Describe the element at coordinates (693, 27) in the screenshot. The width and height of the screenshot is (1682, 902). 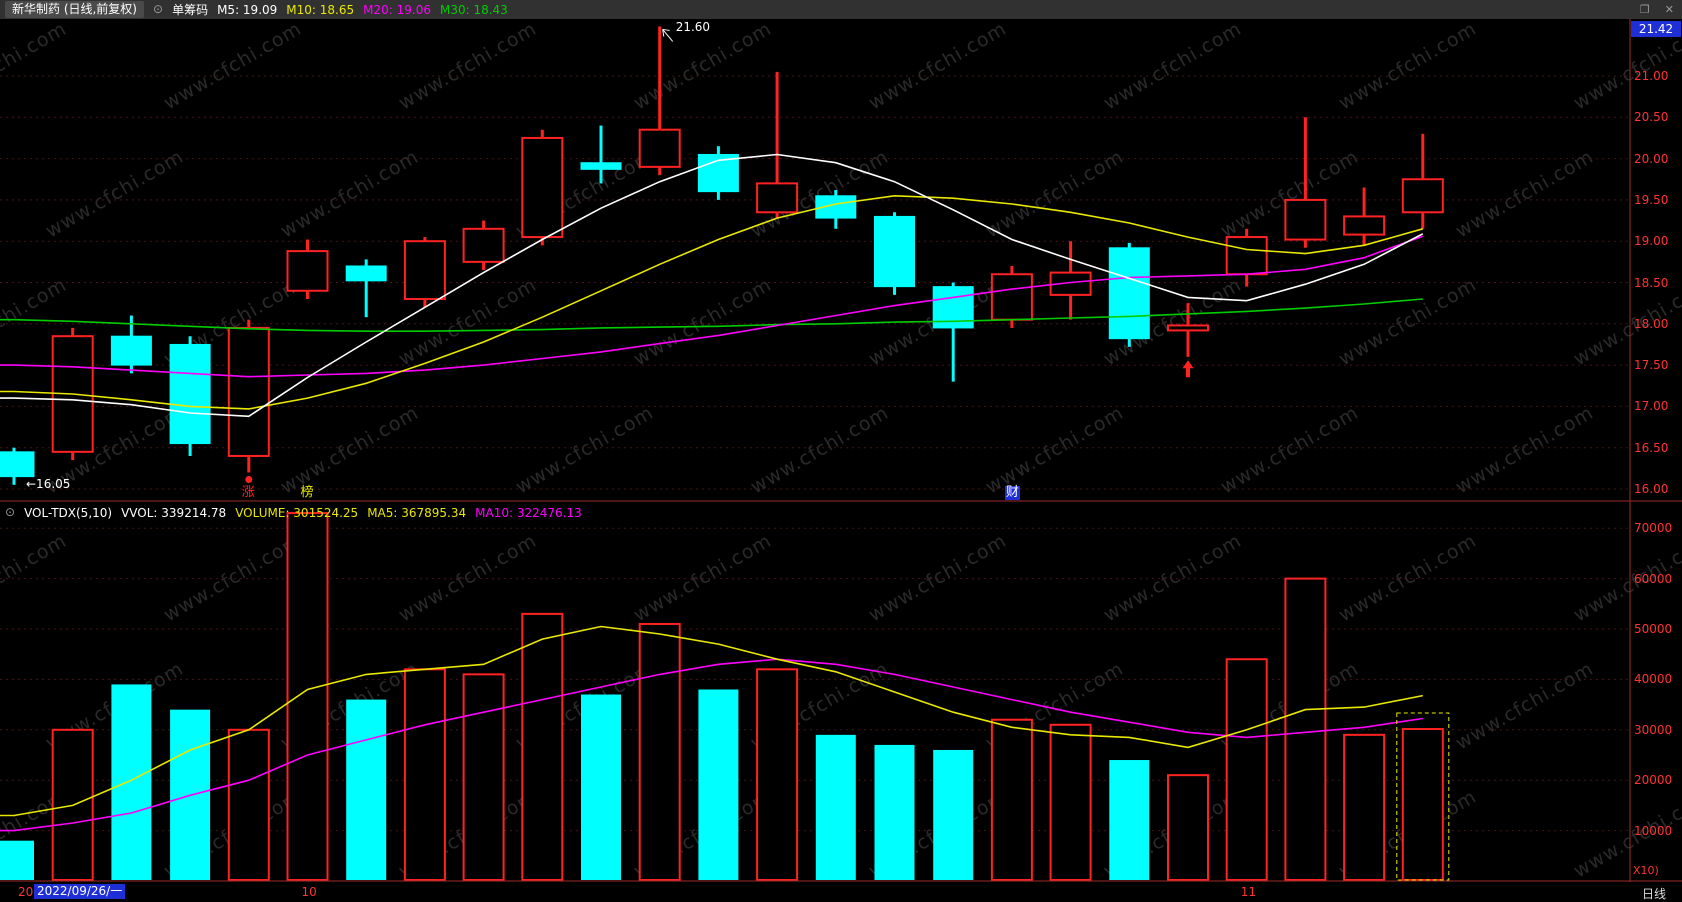
I see `high-price-annotation: 21.60` at that location.